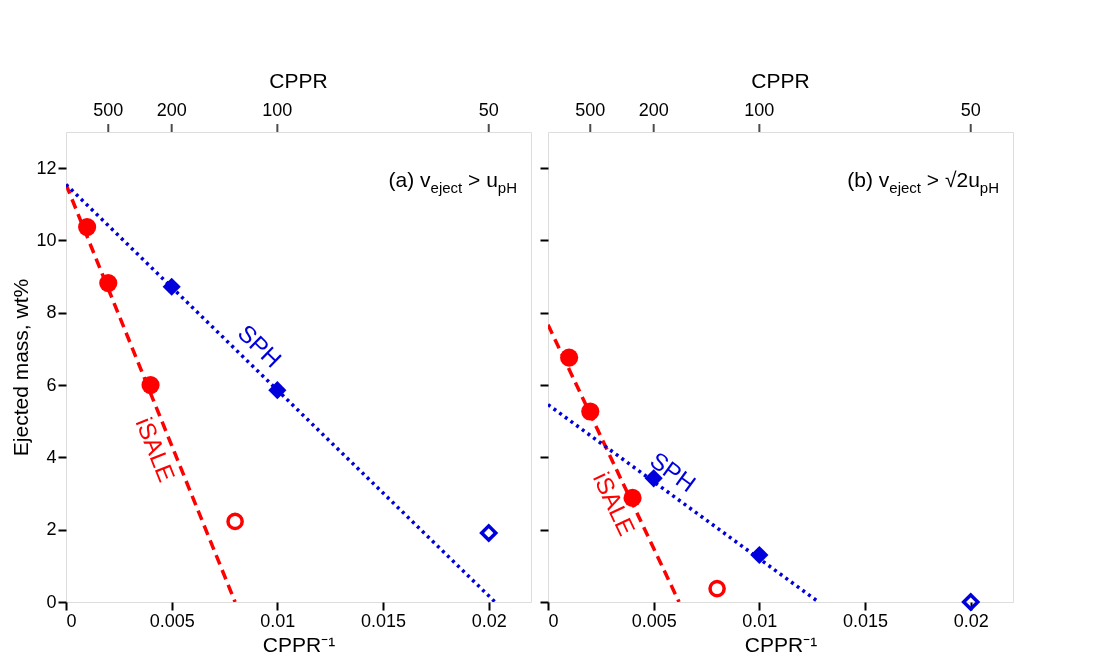 This screenshot has height=664, width=1109. I want to click on y-tick-label: 6, so click(51, 384).